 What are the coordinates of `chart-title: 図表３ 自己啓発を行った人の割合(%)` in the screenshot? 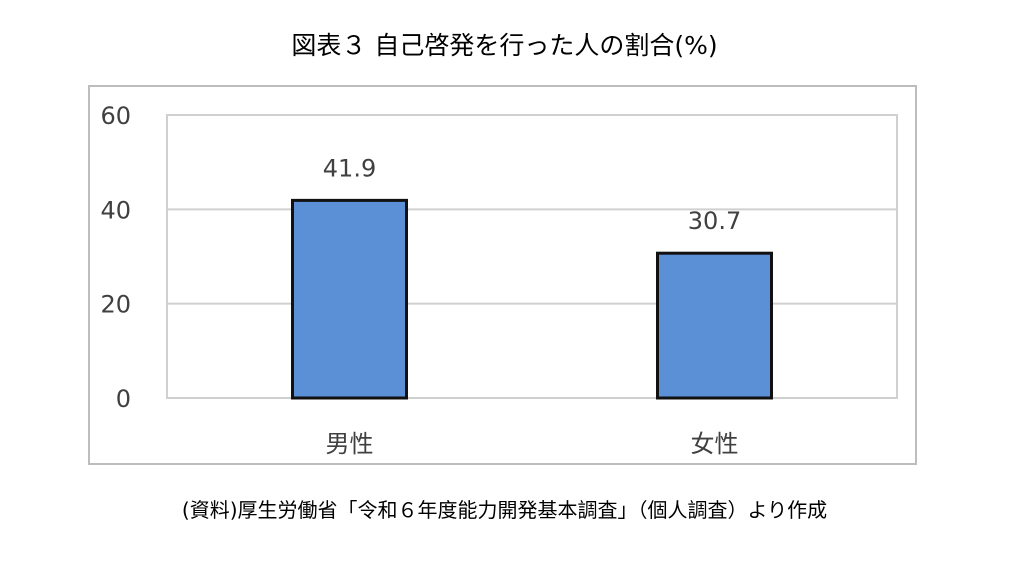 It's located at (504, 45).